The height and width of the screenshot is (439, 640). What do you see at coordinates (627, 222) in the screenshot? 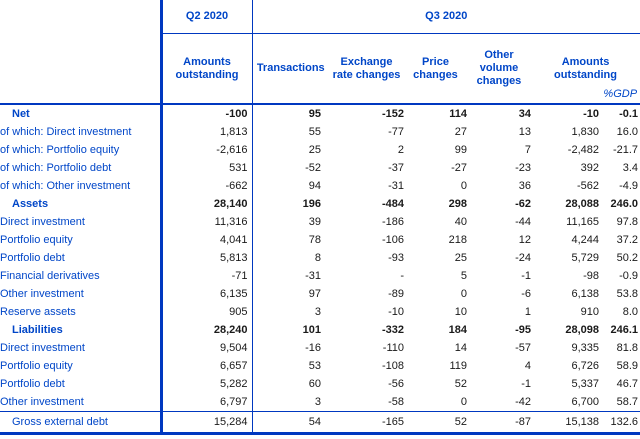
I see `cell-value: 97.8` at bounding box center [627, 222].